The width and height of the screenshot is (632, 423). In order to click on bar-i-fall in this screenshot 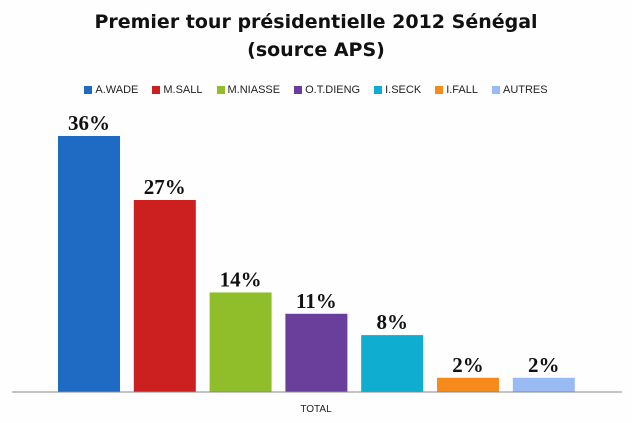, I will do `click(468, 384)`.